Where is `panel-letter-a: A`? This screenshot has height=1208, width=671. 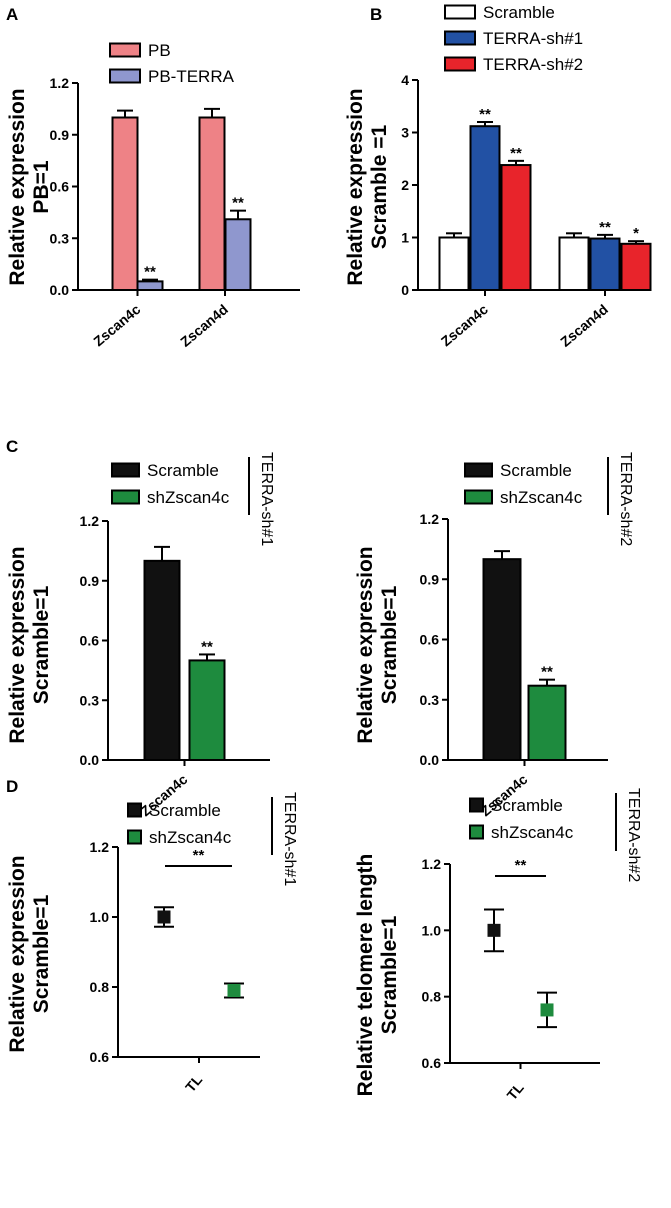 panel-letter-a: A is located at coordinates (12, 14).